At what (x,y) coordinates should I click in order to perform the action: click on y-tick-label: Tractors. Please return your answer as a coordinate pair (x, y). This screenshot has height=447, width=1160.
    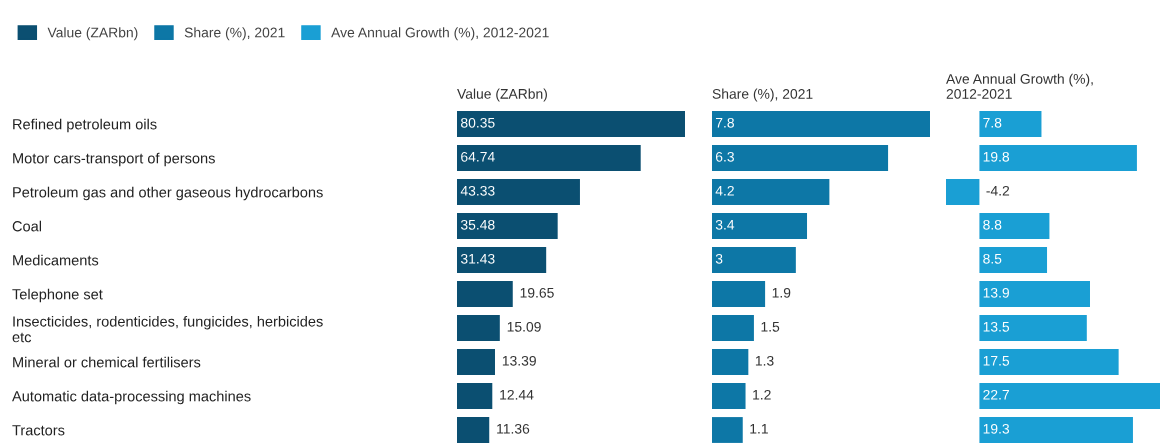
    Looking at the image, I should click on (38, 430).